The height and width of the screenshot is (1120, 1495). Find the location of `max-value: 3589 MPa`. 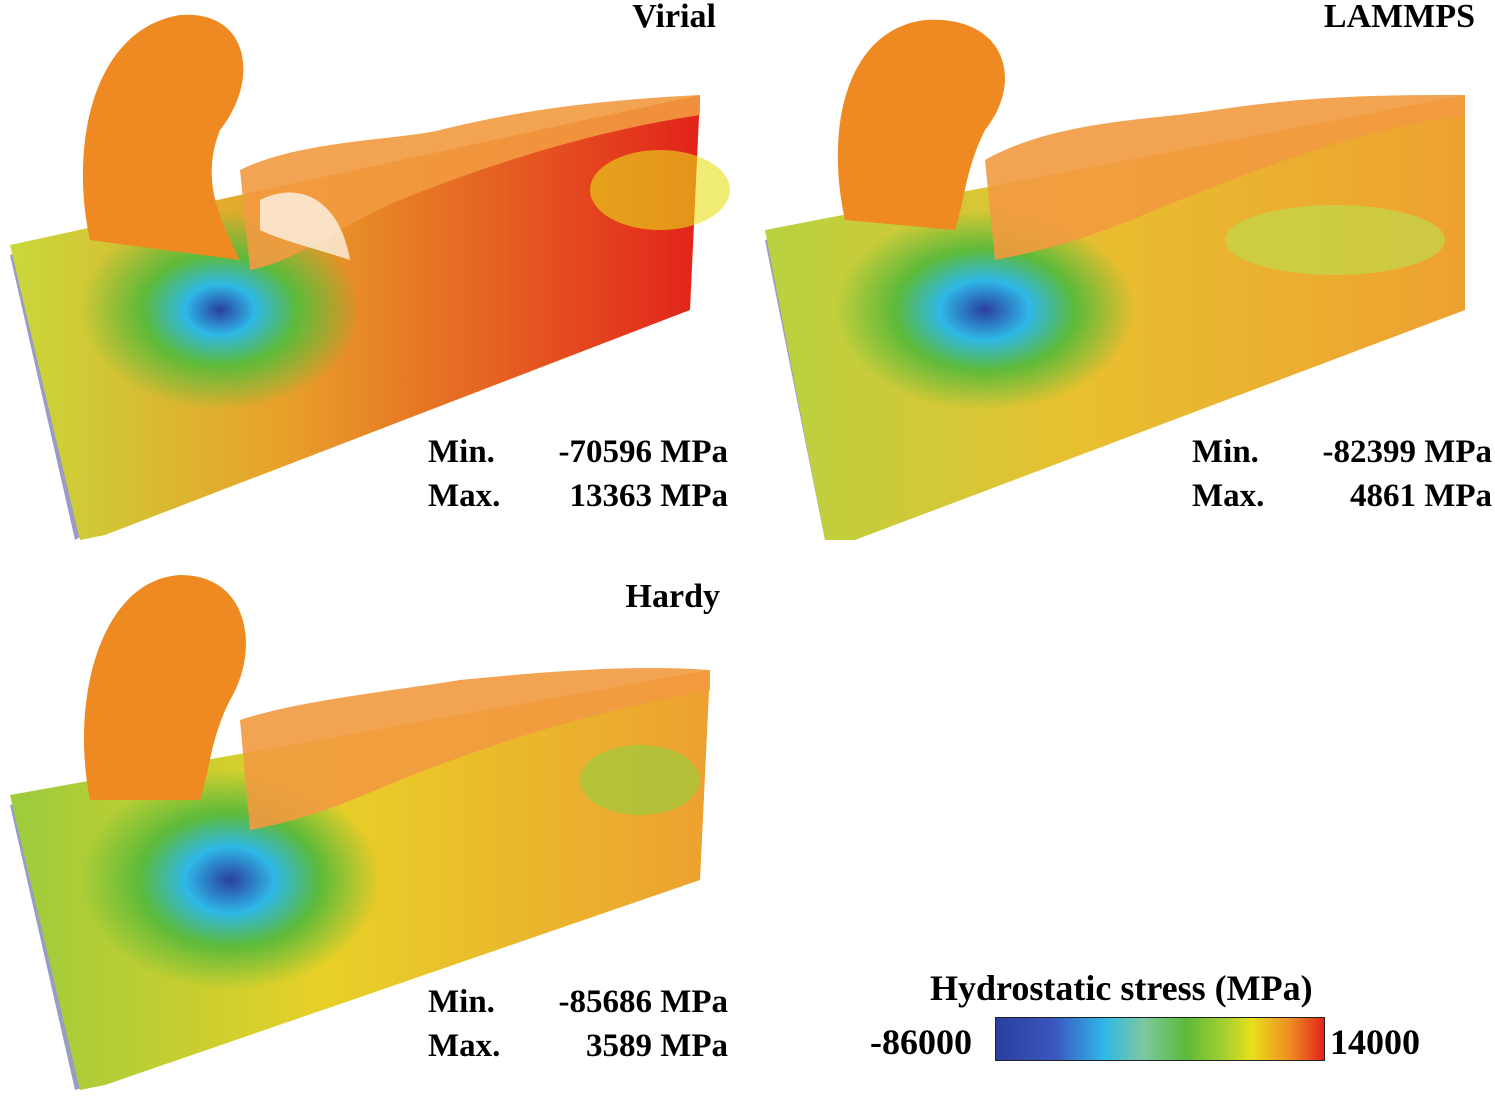

max-value: 3589 MPa is located at coordinates (656, 1046).